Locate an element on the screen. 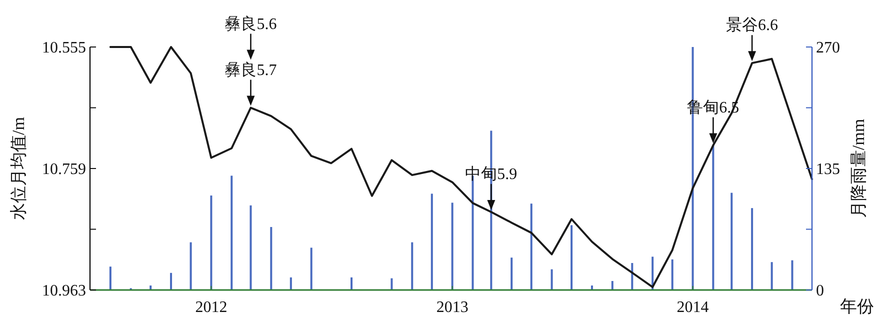  x-tick-label: 2013 is located at coordinates (452, 307).